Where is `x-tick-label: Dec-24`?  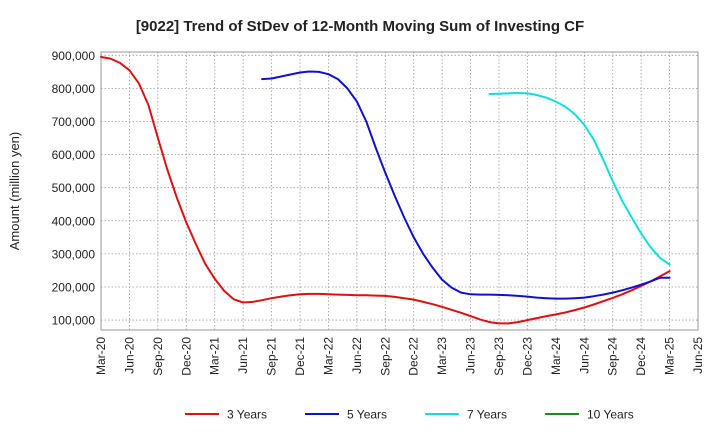 x-tick-label: Dec-24 is located at coordinates (641, 356).